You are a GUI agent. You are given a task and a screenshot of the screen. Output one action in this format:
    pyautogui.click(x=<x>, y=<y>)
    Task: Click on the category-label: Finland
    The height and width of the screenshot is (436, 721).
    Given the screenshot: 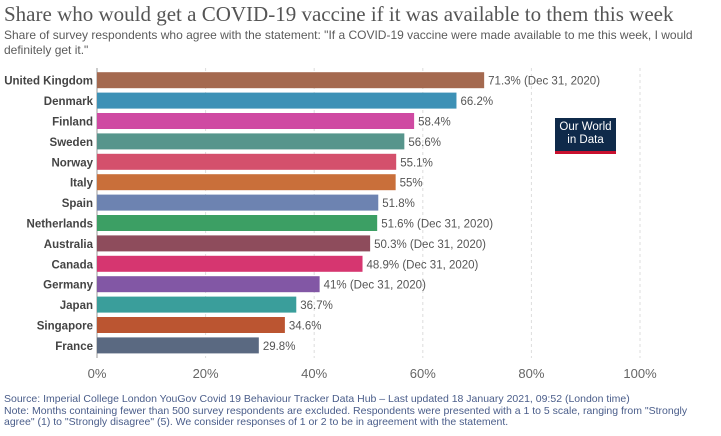 What is the action you would take?
    pyautogui.click(x=72, y=123)
    